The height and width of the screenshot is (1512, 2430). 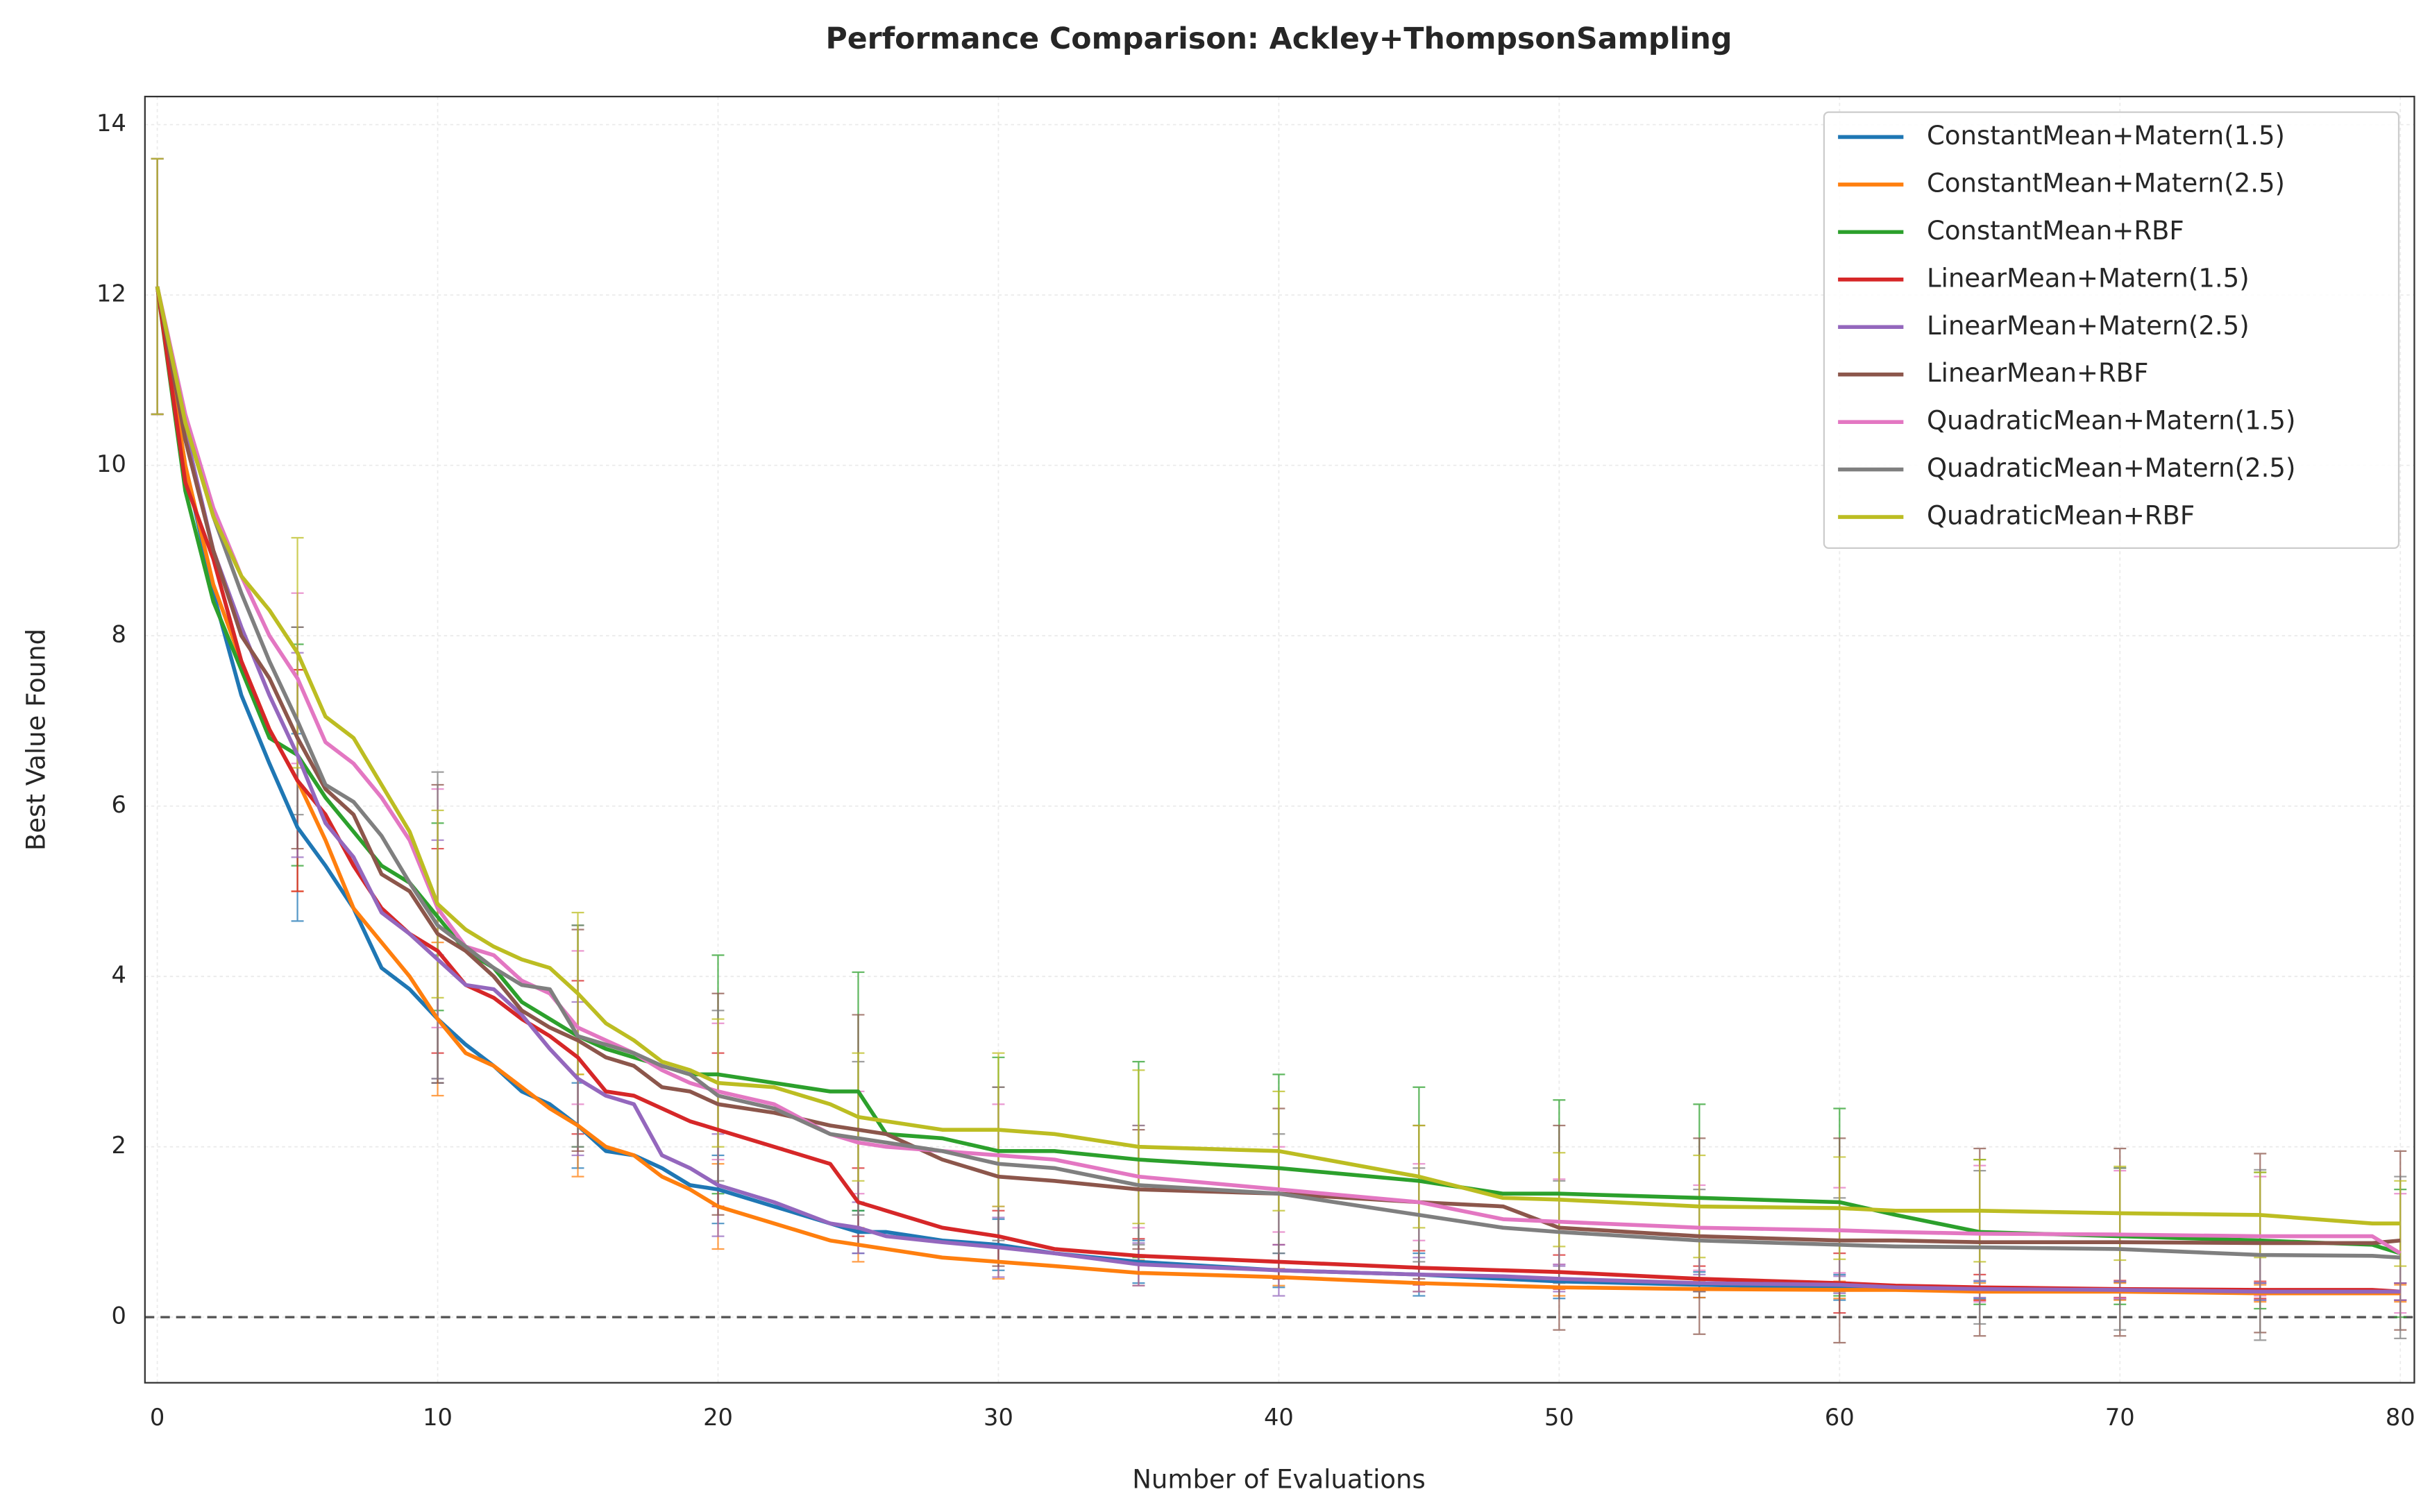 I want to click on x-tick-label: 10, so click(x=438, y=1417).